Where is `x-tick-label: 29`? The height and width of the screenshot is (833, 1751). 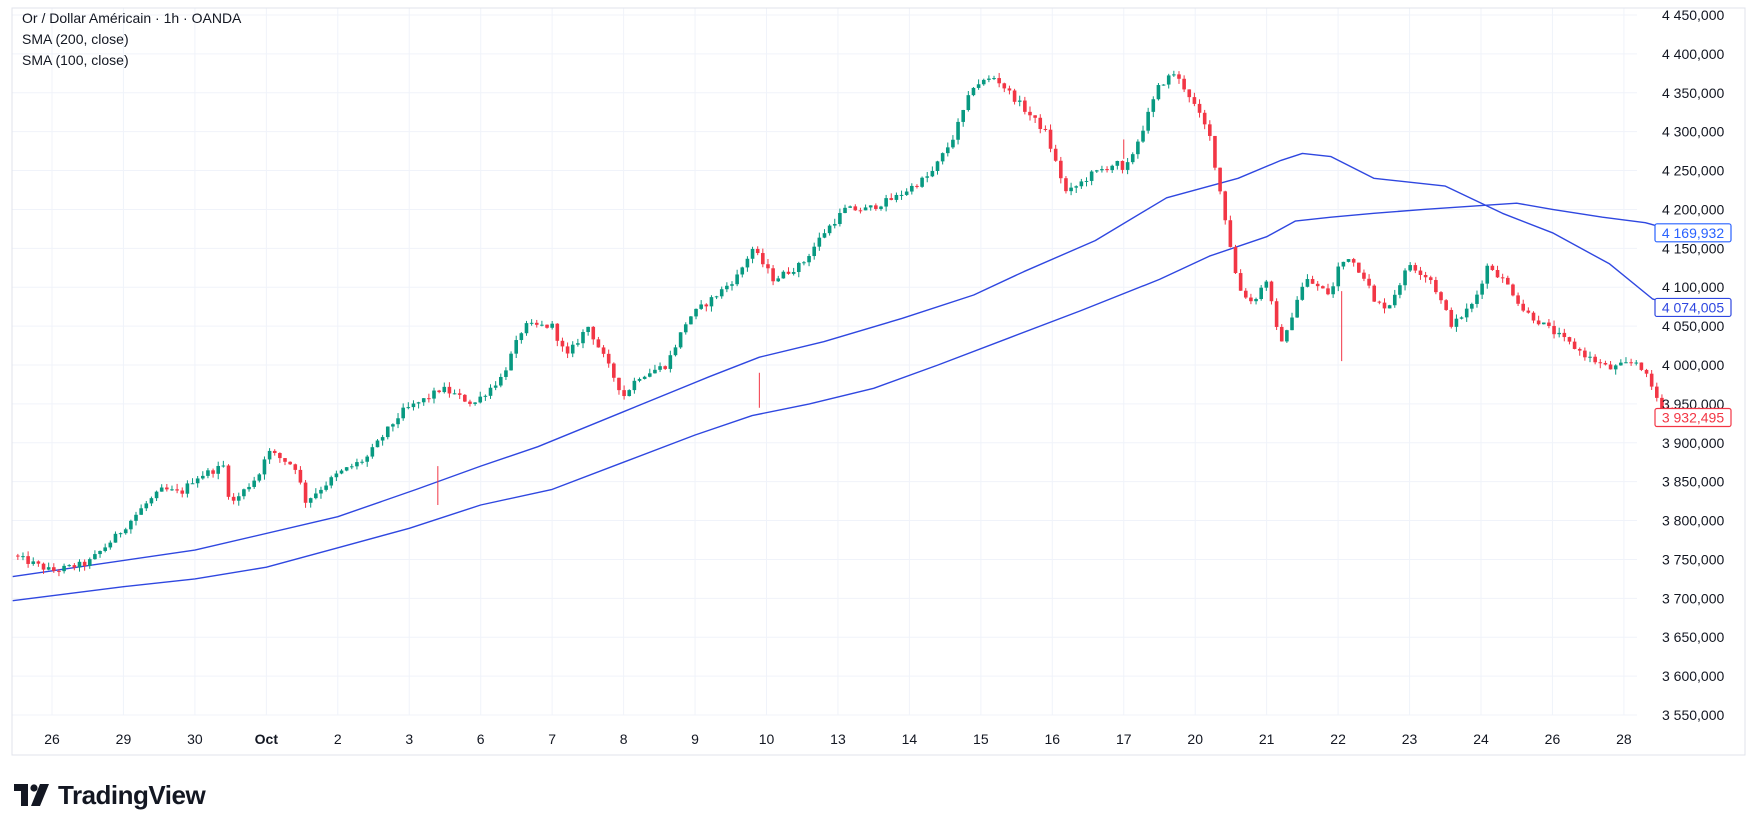
x-tick-label: 29 is located at coordinates (124, 739).